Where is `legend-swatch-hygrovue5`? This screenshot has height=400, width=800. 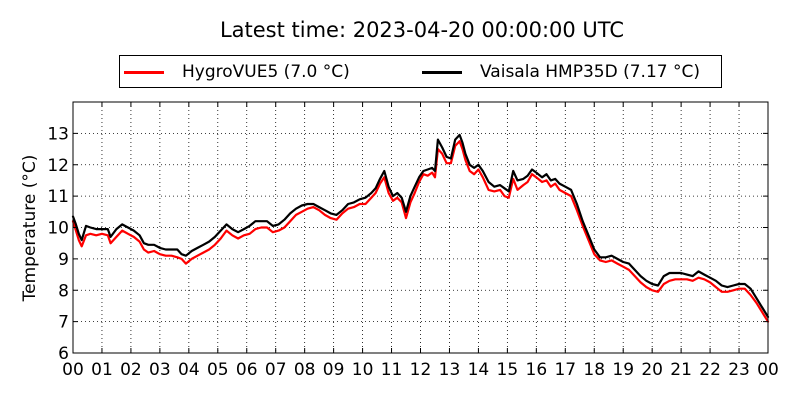
legend-swatch-hygrovue5 is located at coordinates (144, 72).